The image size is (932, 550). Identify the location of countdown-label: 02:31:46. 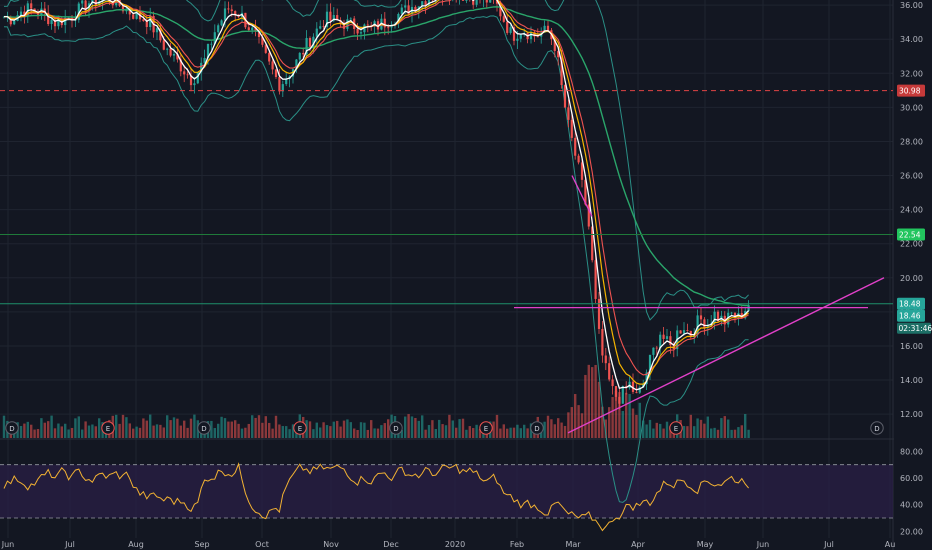
(915, 328).